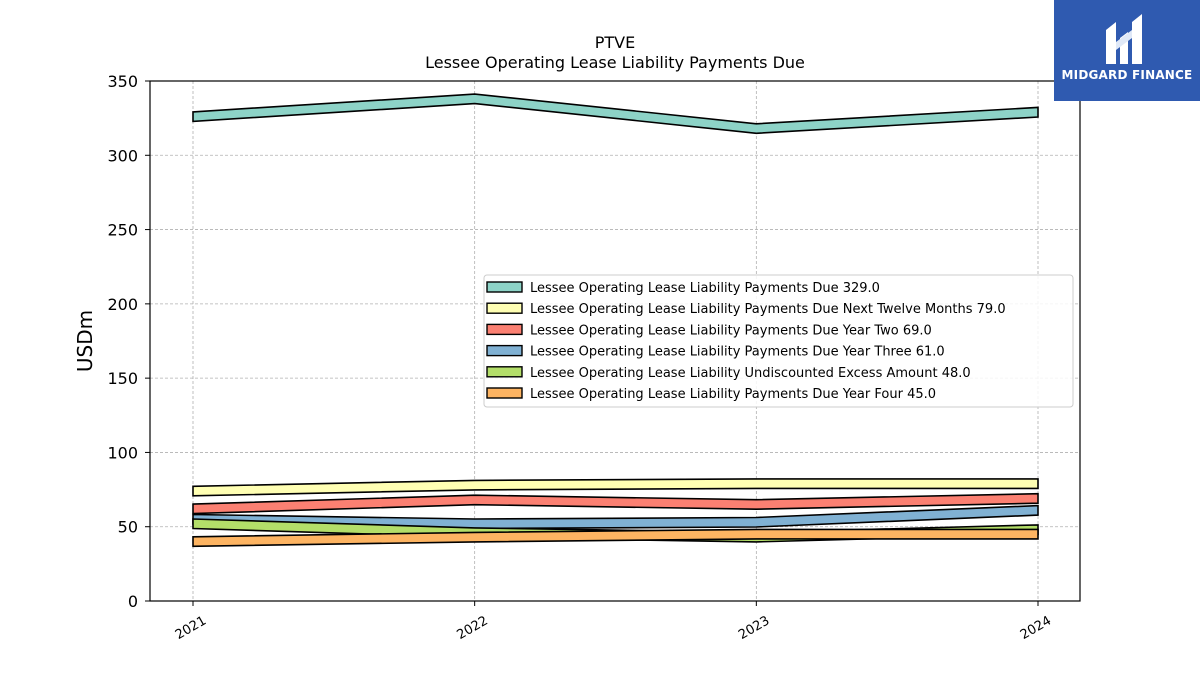 This screenshot has width=1200, height=675. What do you see at coordinates (1127, 75) in the screenshot?
I see `logo-text: MIDGARD FINANCE` at bounding box center [1127, 75].